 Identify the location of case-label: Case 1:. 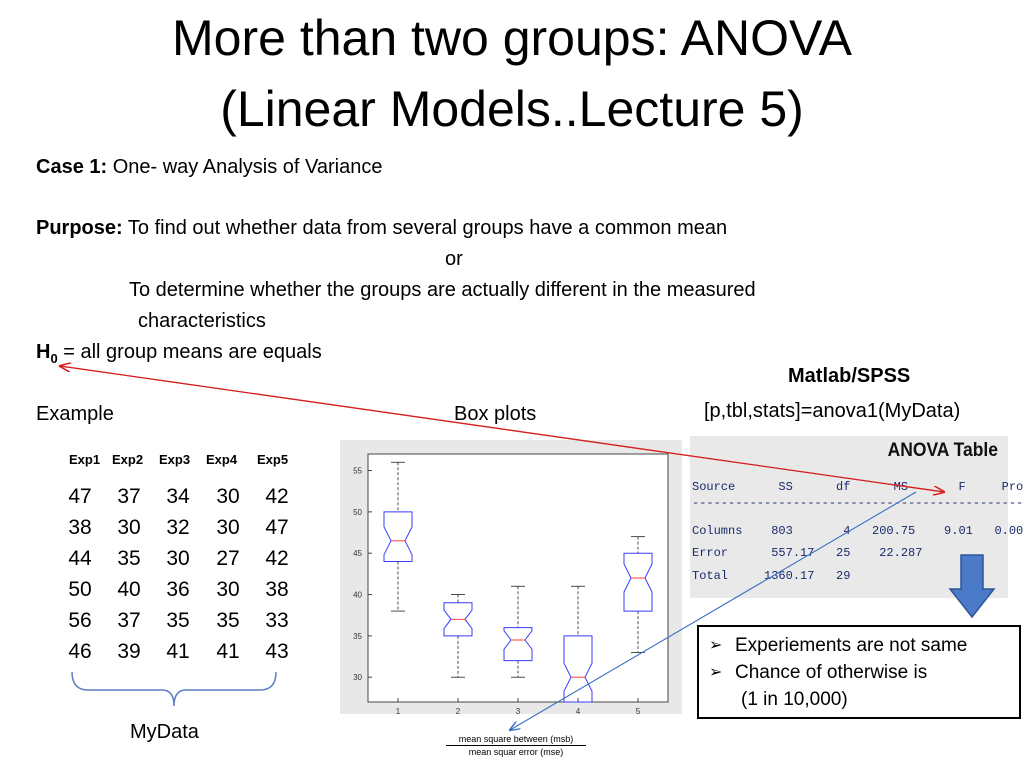
(72, 167).